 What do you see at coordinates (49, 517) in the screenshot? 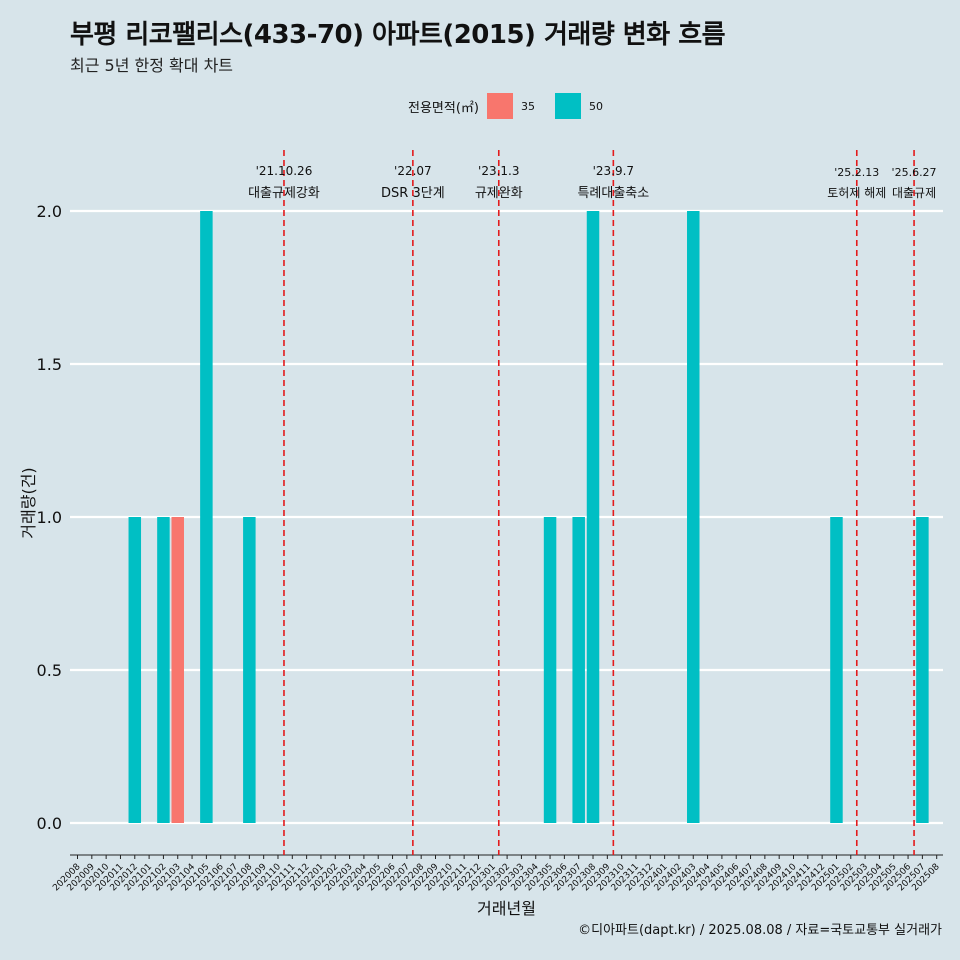
I see `y-tick-label: 1.0` at bounding box center [49, 517].